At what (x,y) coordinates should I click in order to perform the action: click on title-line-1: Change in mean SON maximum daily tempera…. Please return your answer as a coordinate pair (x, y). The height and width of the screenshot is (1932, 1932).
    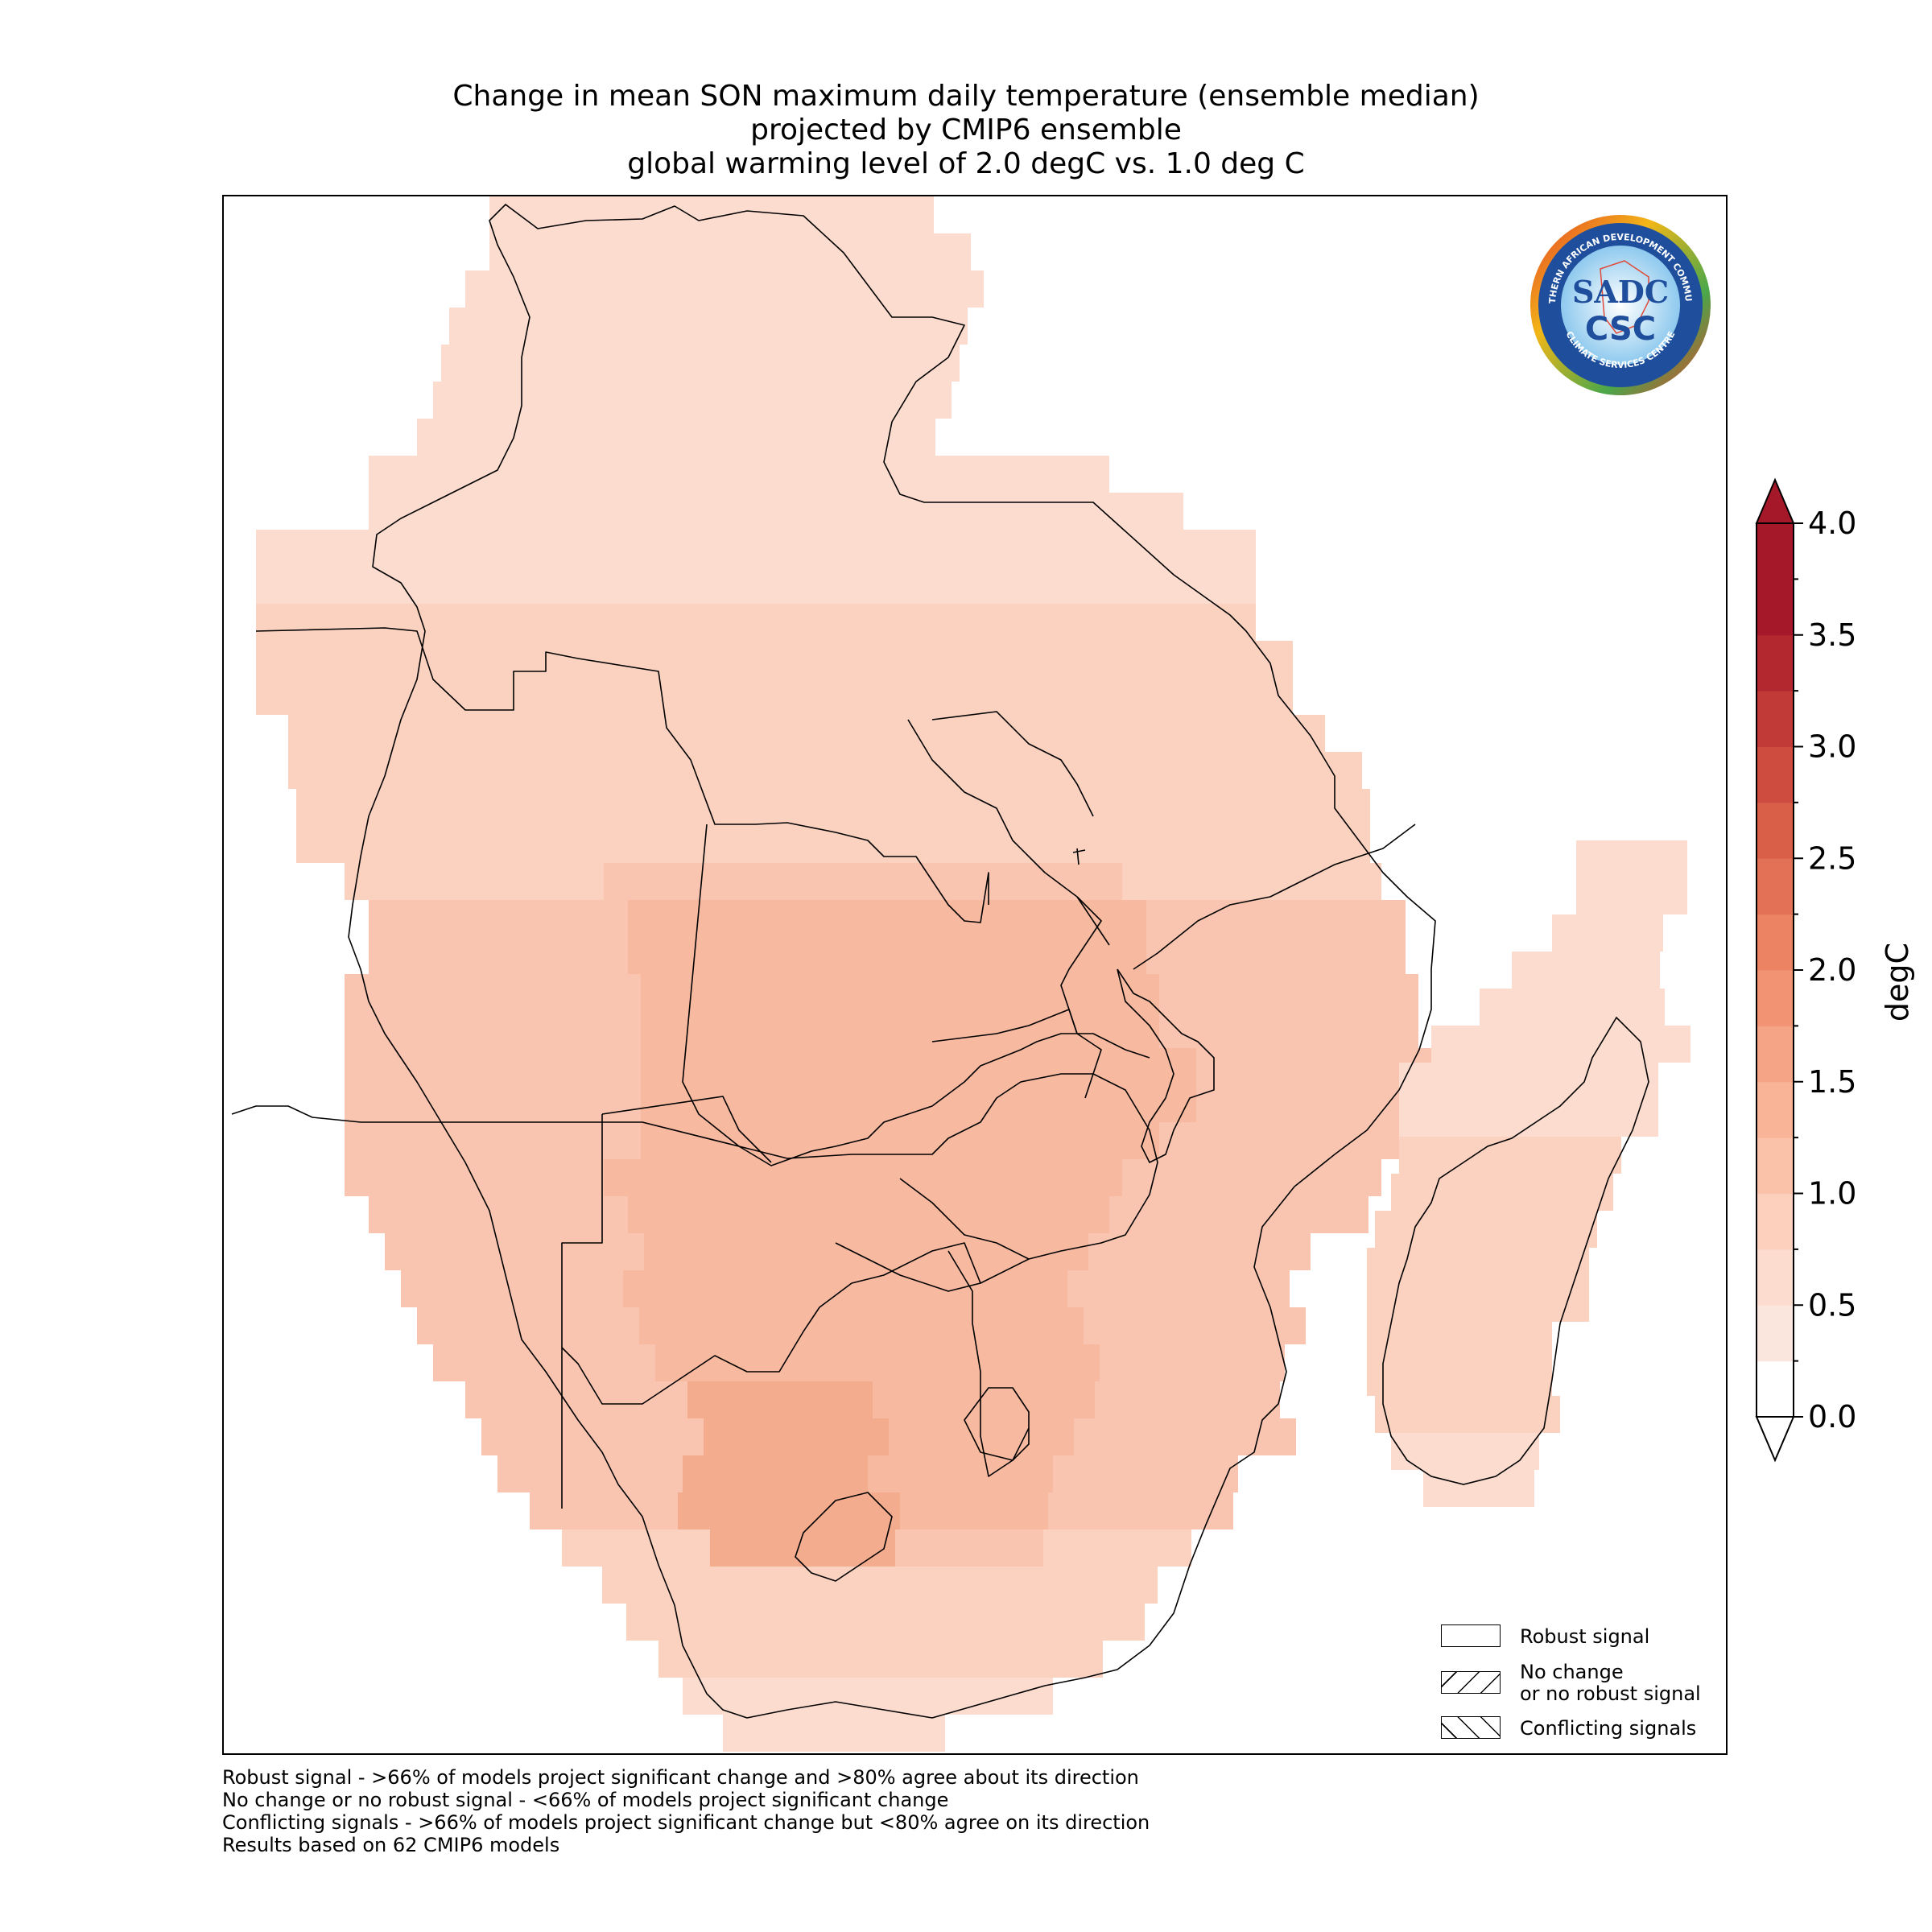
    Looking at the image, I should click on (966, 96).